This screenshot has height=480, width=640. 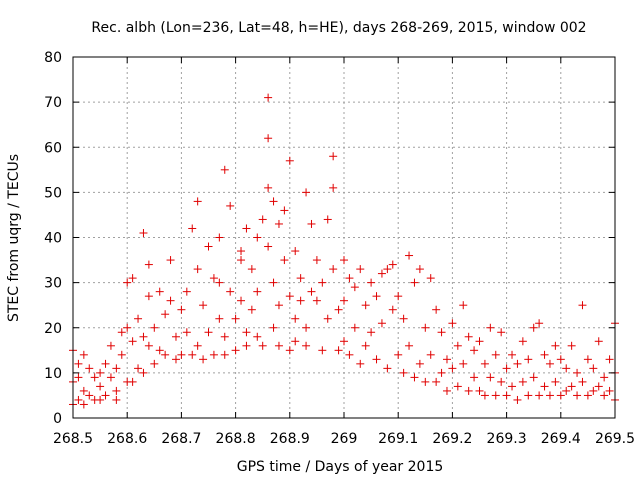 I want to click on y-tick-labels: 0 10 20 30 40 50 60 70 80, so click(x=53, y=238).